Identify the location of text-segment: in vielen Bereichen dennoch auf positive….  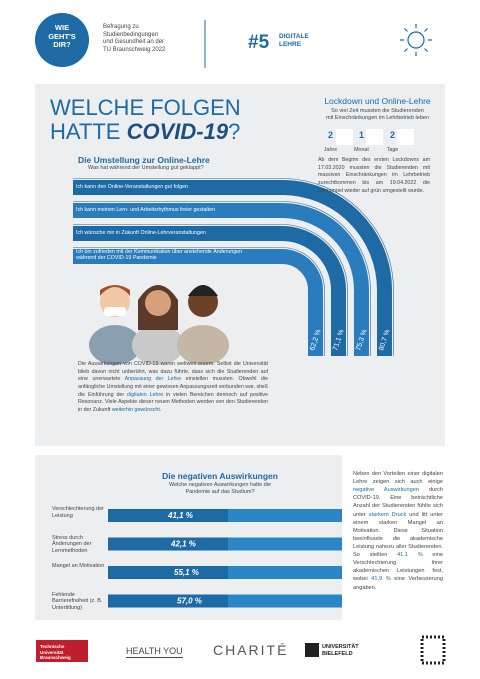
(173, 402).